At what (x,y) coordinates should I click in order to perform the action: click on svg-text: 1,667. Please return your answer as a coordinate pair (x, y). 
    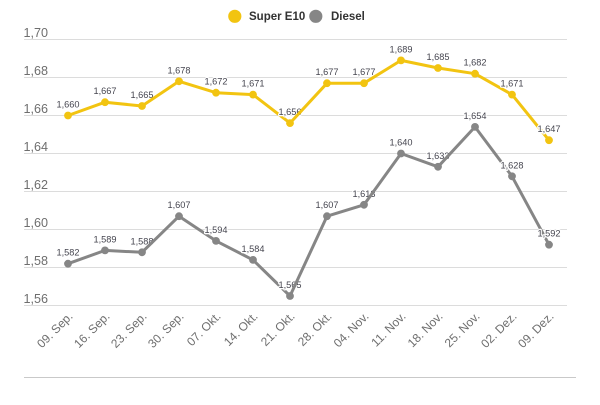
    Looking at the image, I should click on (105, 91).